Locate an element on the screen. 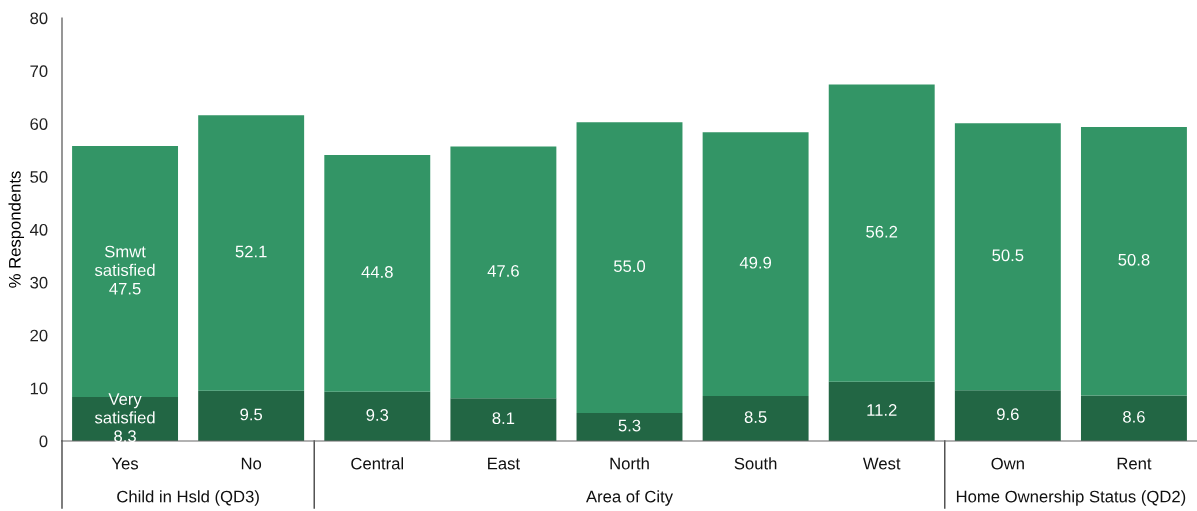 The image size is (1197, 511). text: Area of City is located at coordinates (629, 498).